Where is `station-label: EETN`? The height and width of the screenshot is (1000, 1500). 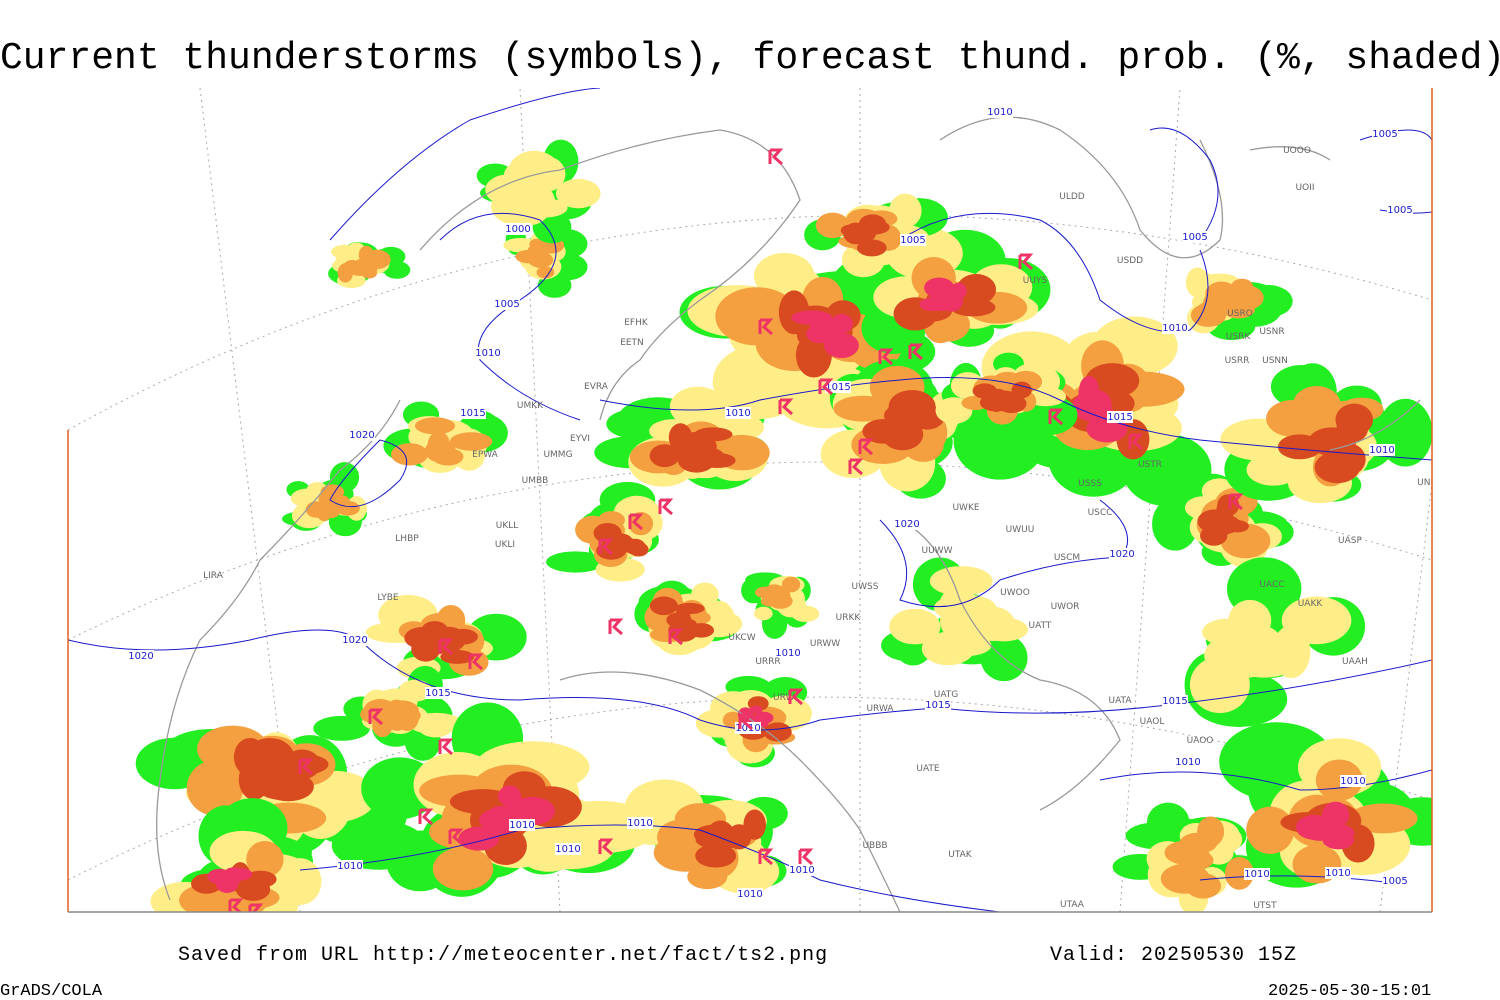 station-label: EETN is located at coordinates (632, 343).